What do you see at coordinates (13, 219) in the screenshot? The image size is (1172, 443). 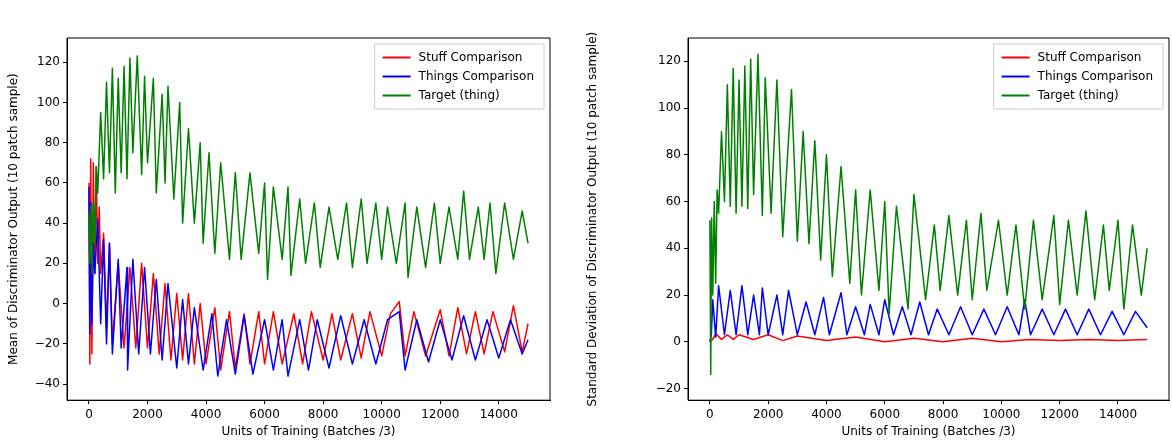 I see `y-axis-title: Mean of Discriminator Output (10 patch sample)` at bounding box center [13, 219].